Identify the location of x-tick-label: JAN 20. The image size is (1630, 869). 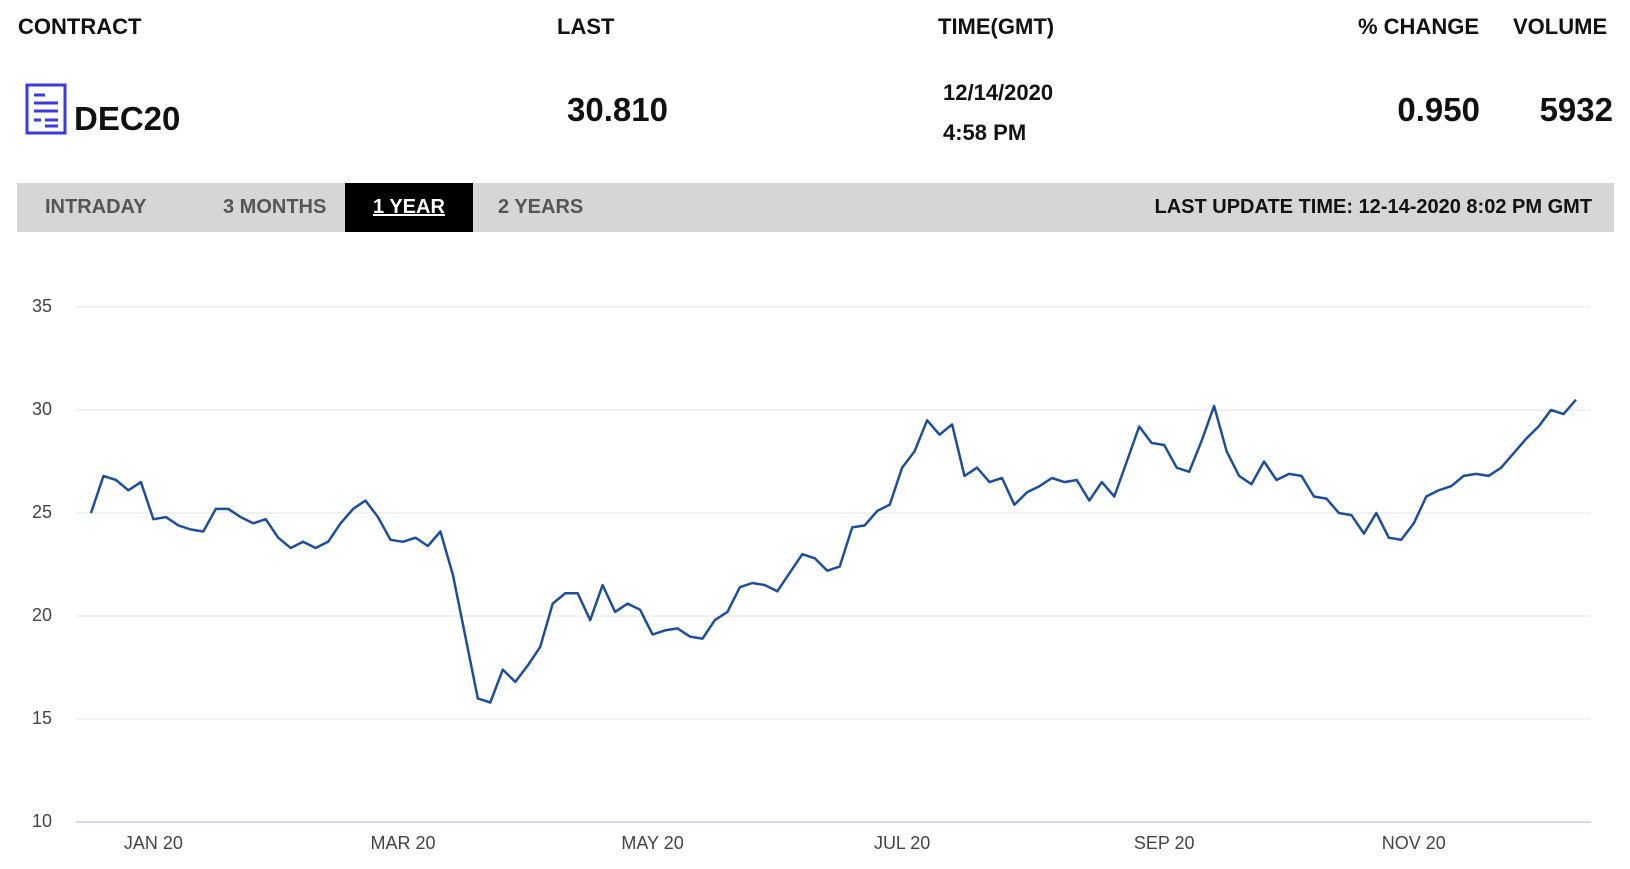
(153, 843).